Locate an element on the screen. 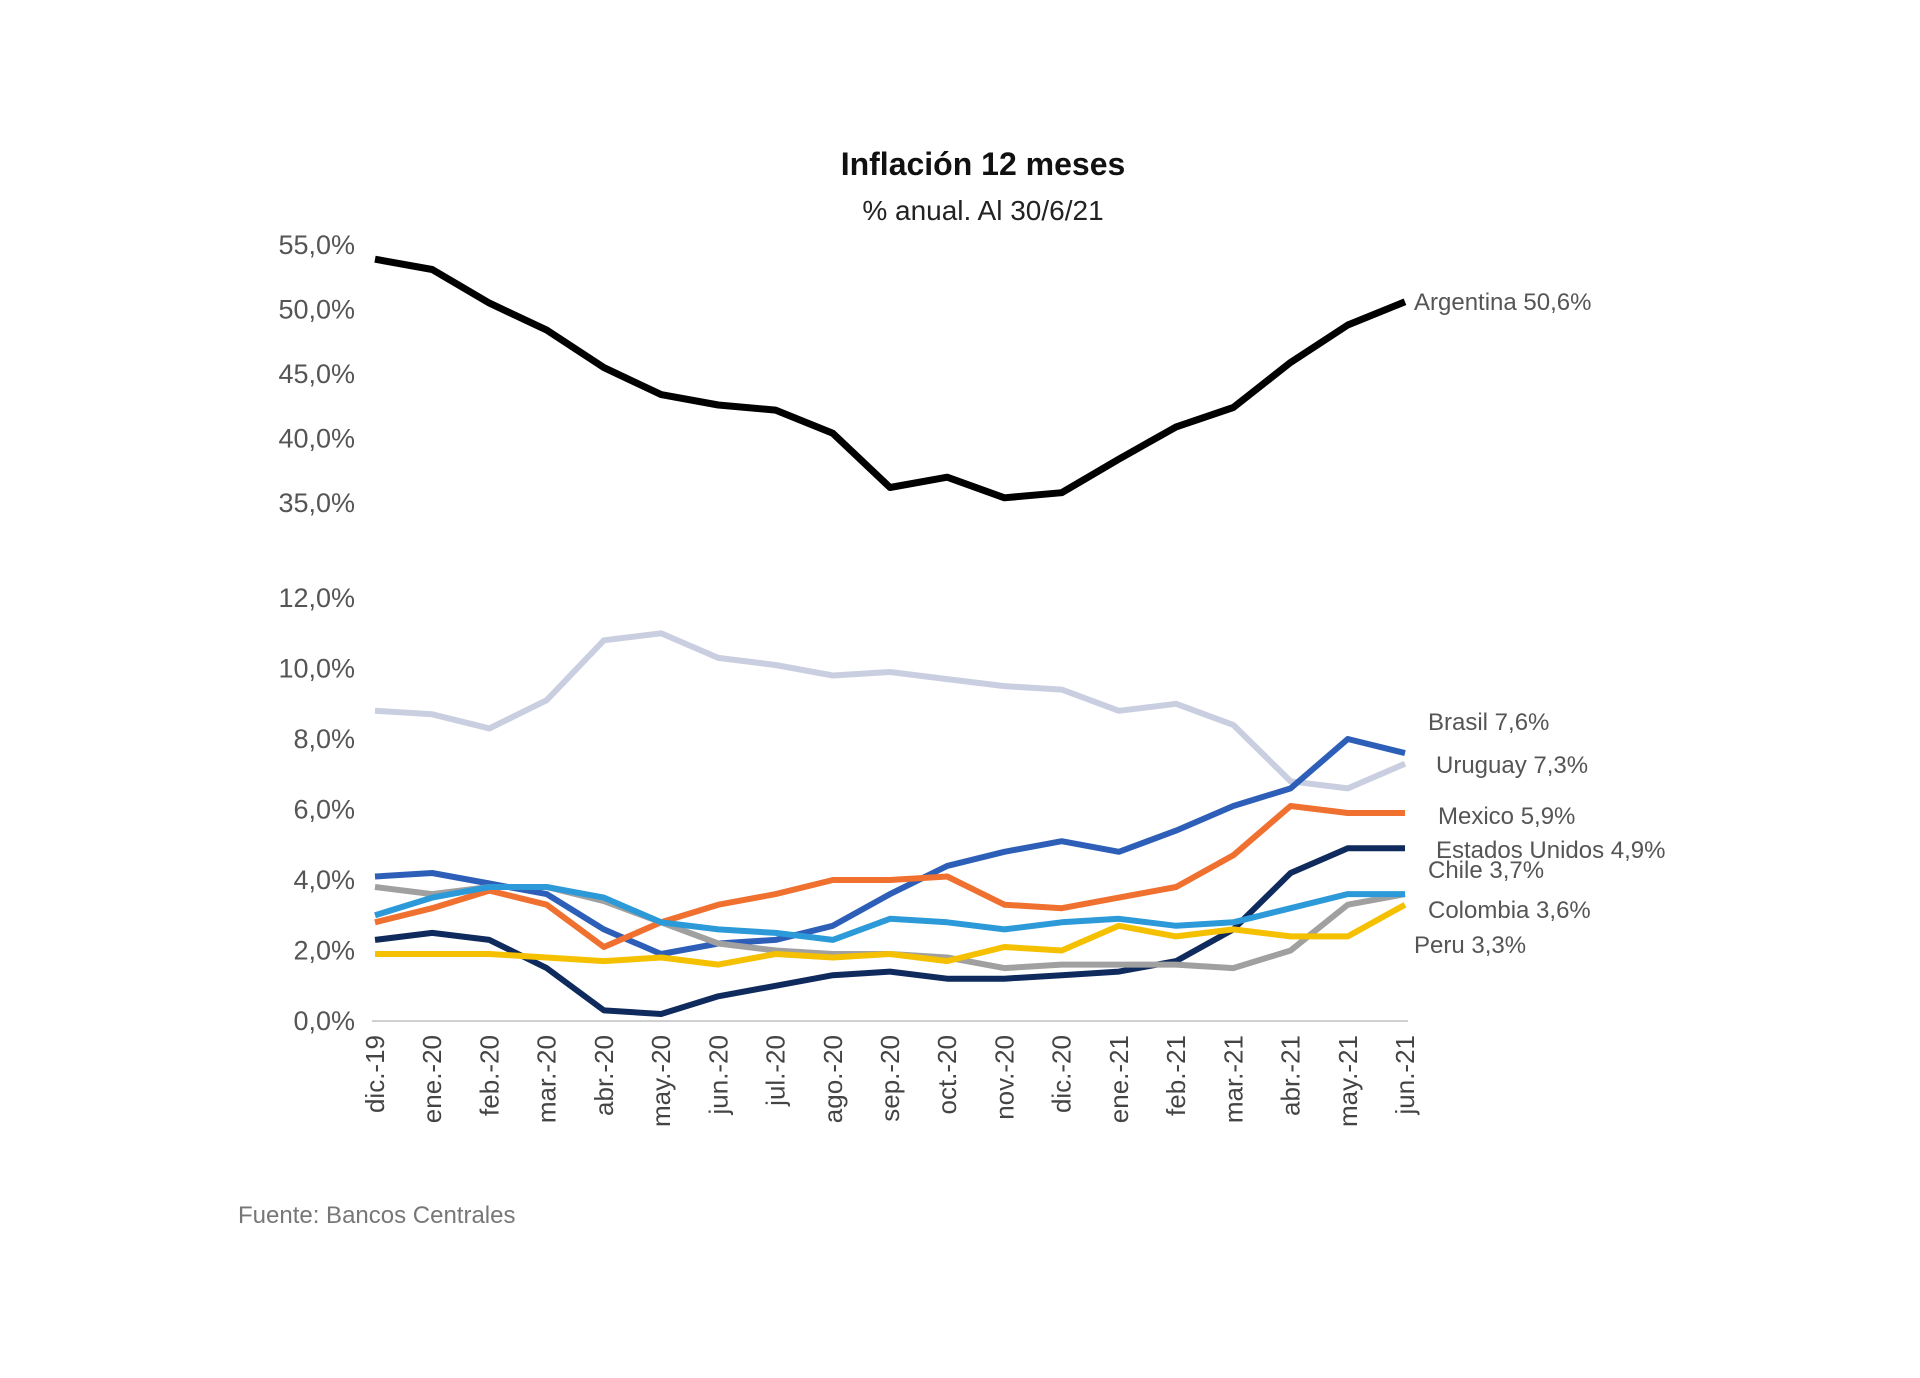  x-tick-label: abr.-20 is located at coordinates (604, 1075).